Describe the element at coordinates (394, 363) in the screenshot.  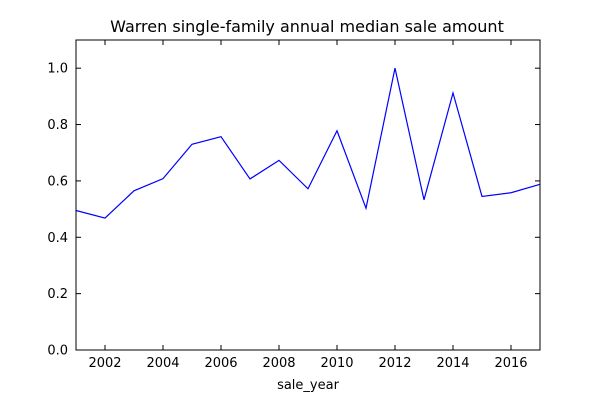
I see `x-tick-label: 2012` at that location.